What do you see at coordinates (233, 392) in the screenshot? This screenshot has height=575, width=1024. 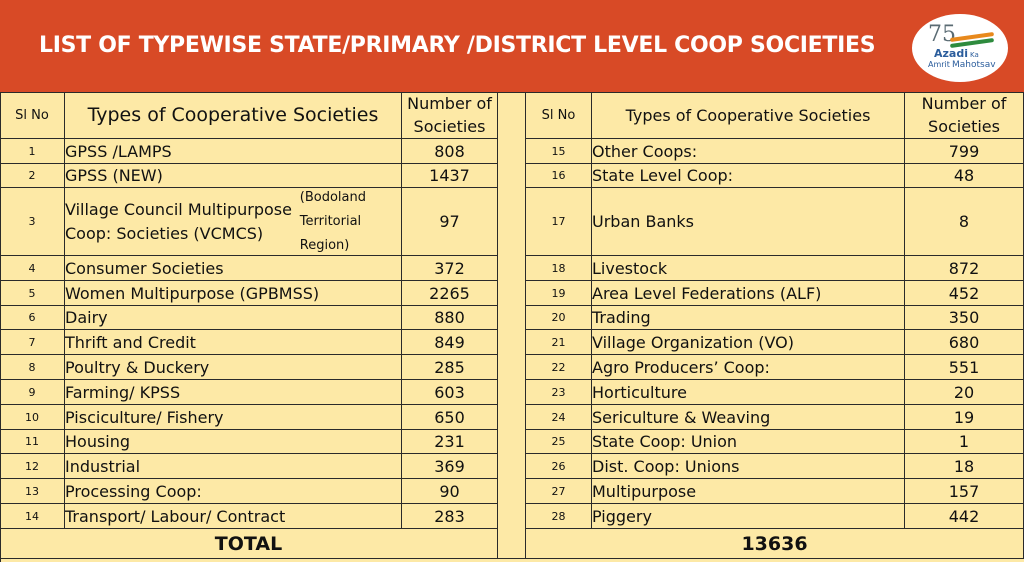 I see `table-row-type: Farming/ KPSS` at bounding box center [233, 392].